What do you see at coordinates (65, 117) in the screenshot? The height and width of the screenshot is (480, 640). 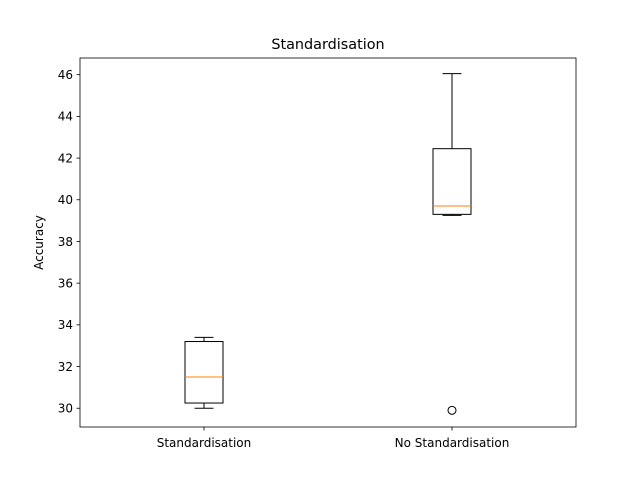 I see `y-tick-label: 44` at bounding box center [65, 117].